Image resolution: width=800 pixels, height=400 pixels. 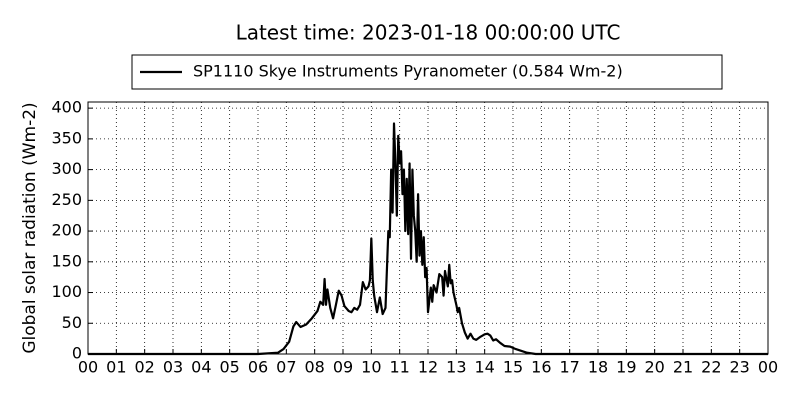 I want to click on x-tick-label: 11, so click(x=399, y=367).